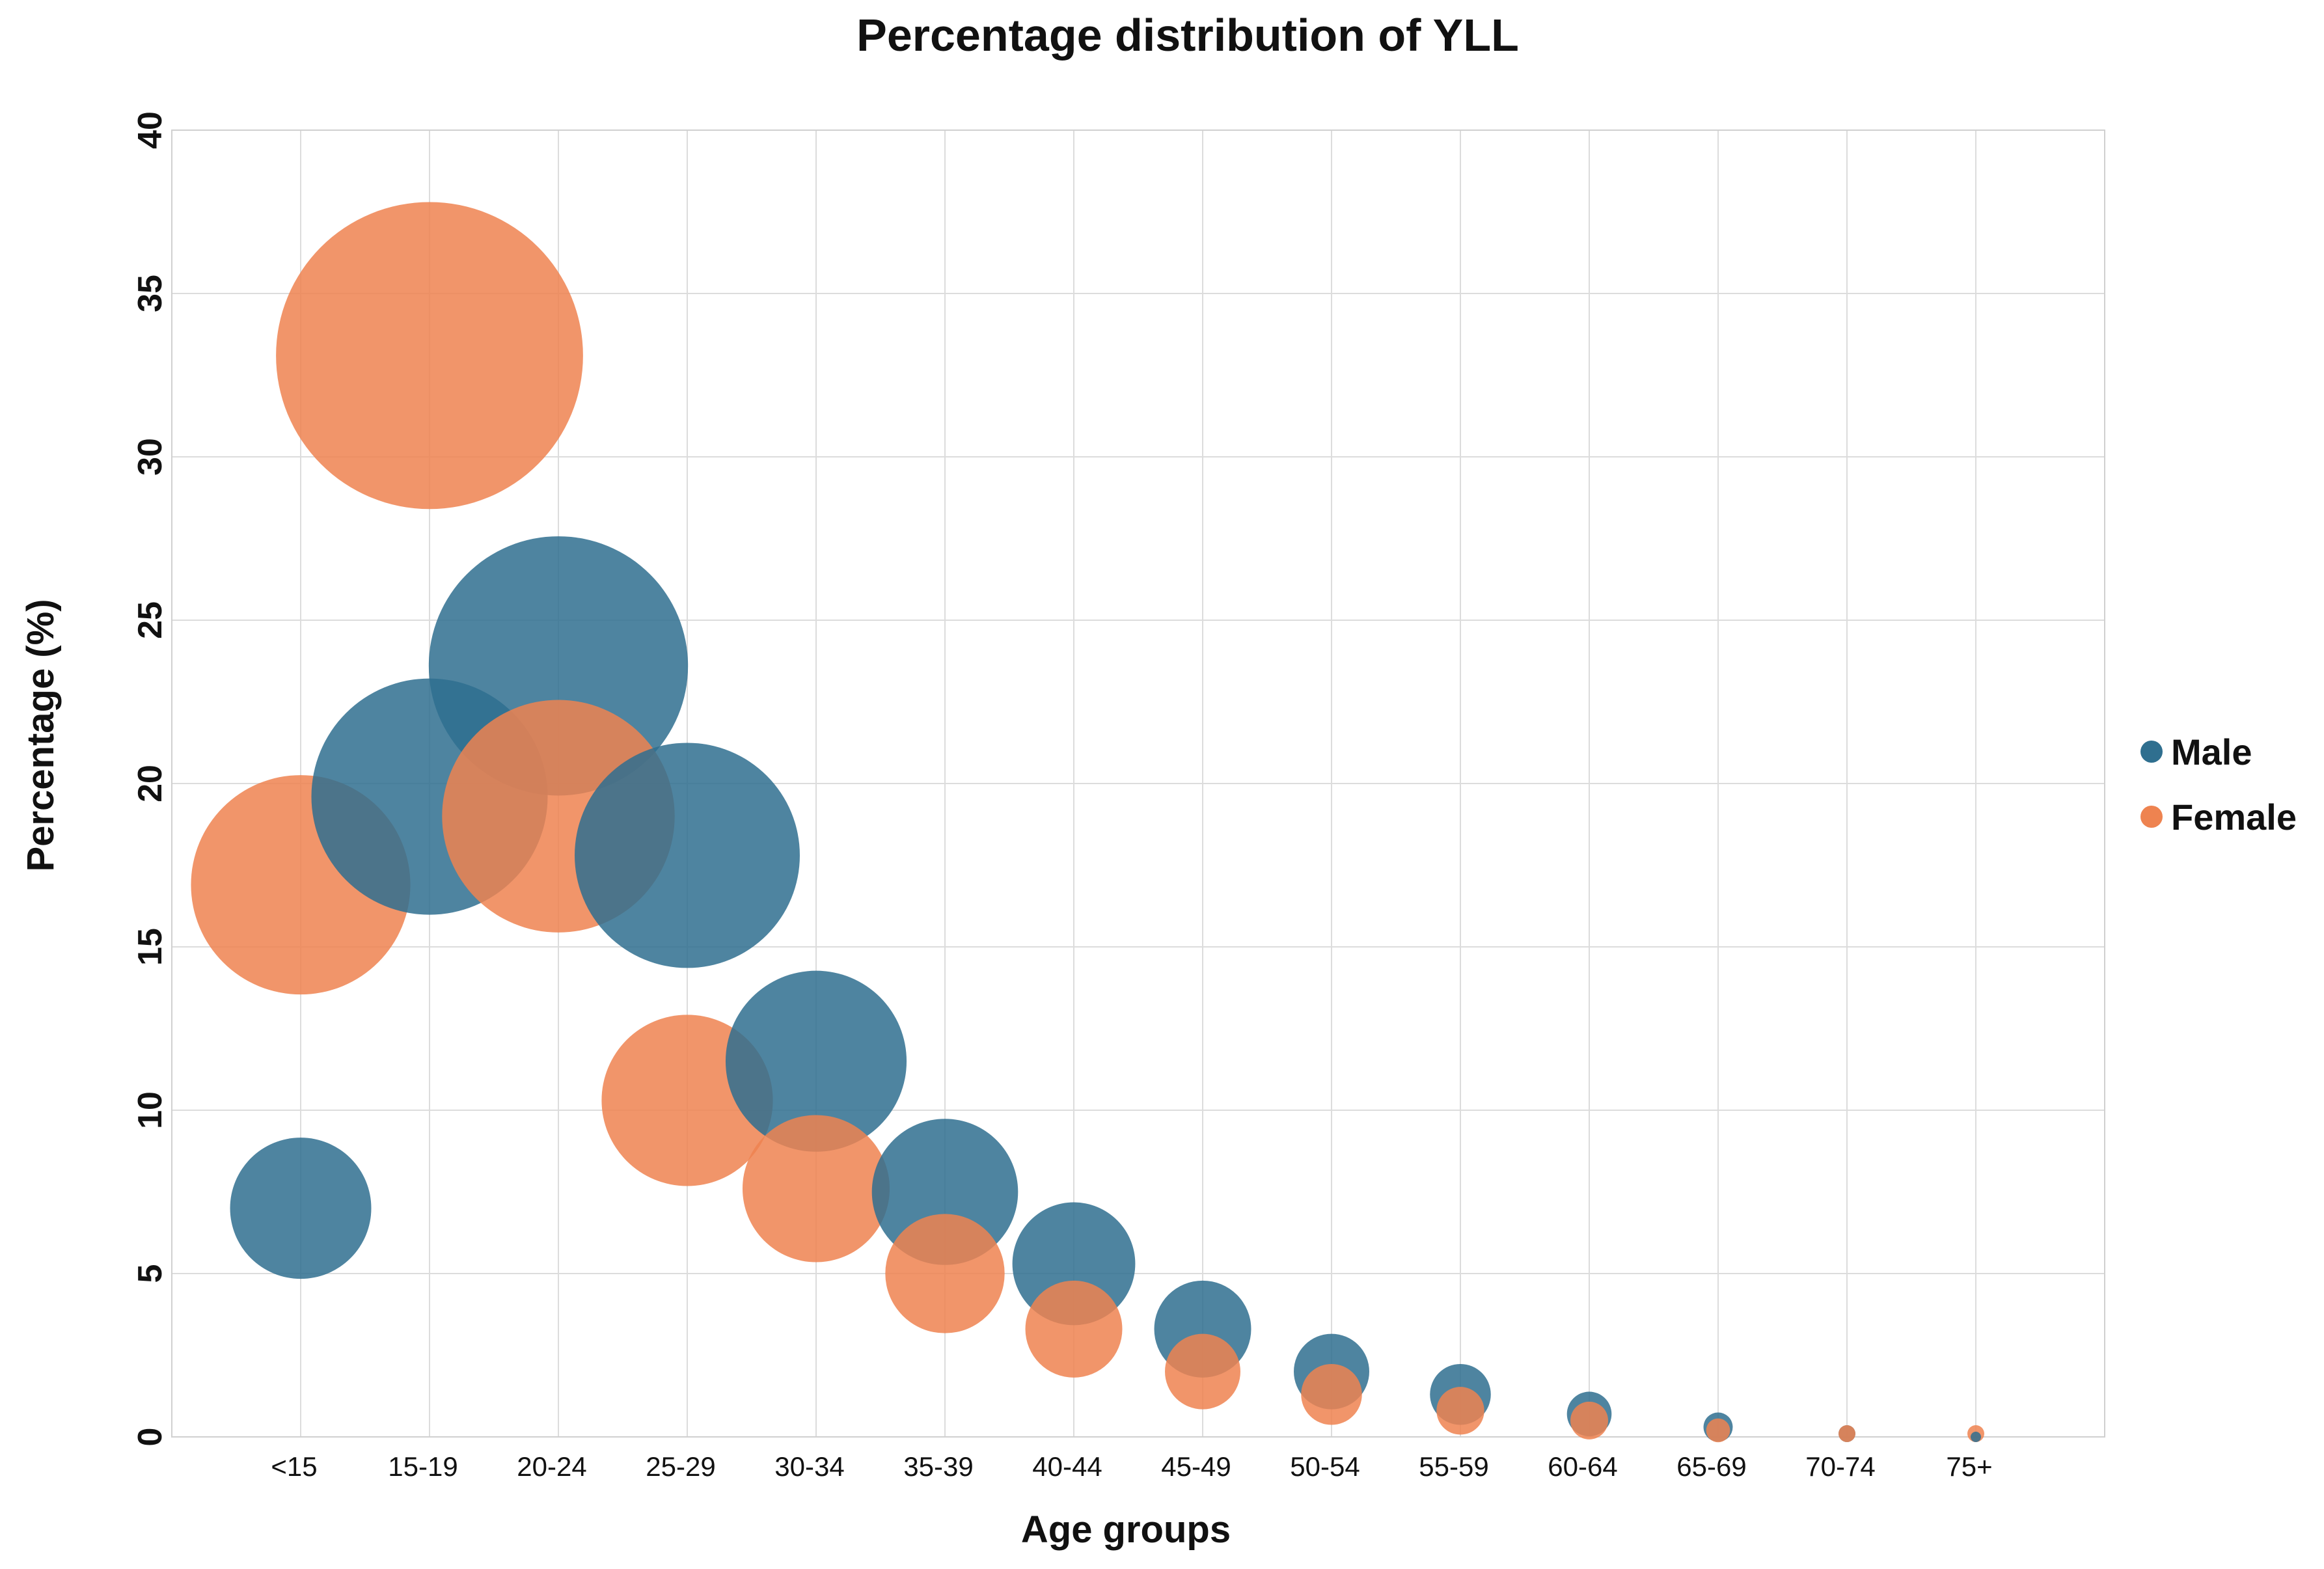  Describe the element at coordinates (938, 1466) in the screenshot. I see `x-tick-label: 35-39` at that location.